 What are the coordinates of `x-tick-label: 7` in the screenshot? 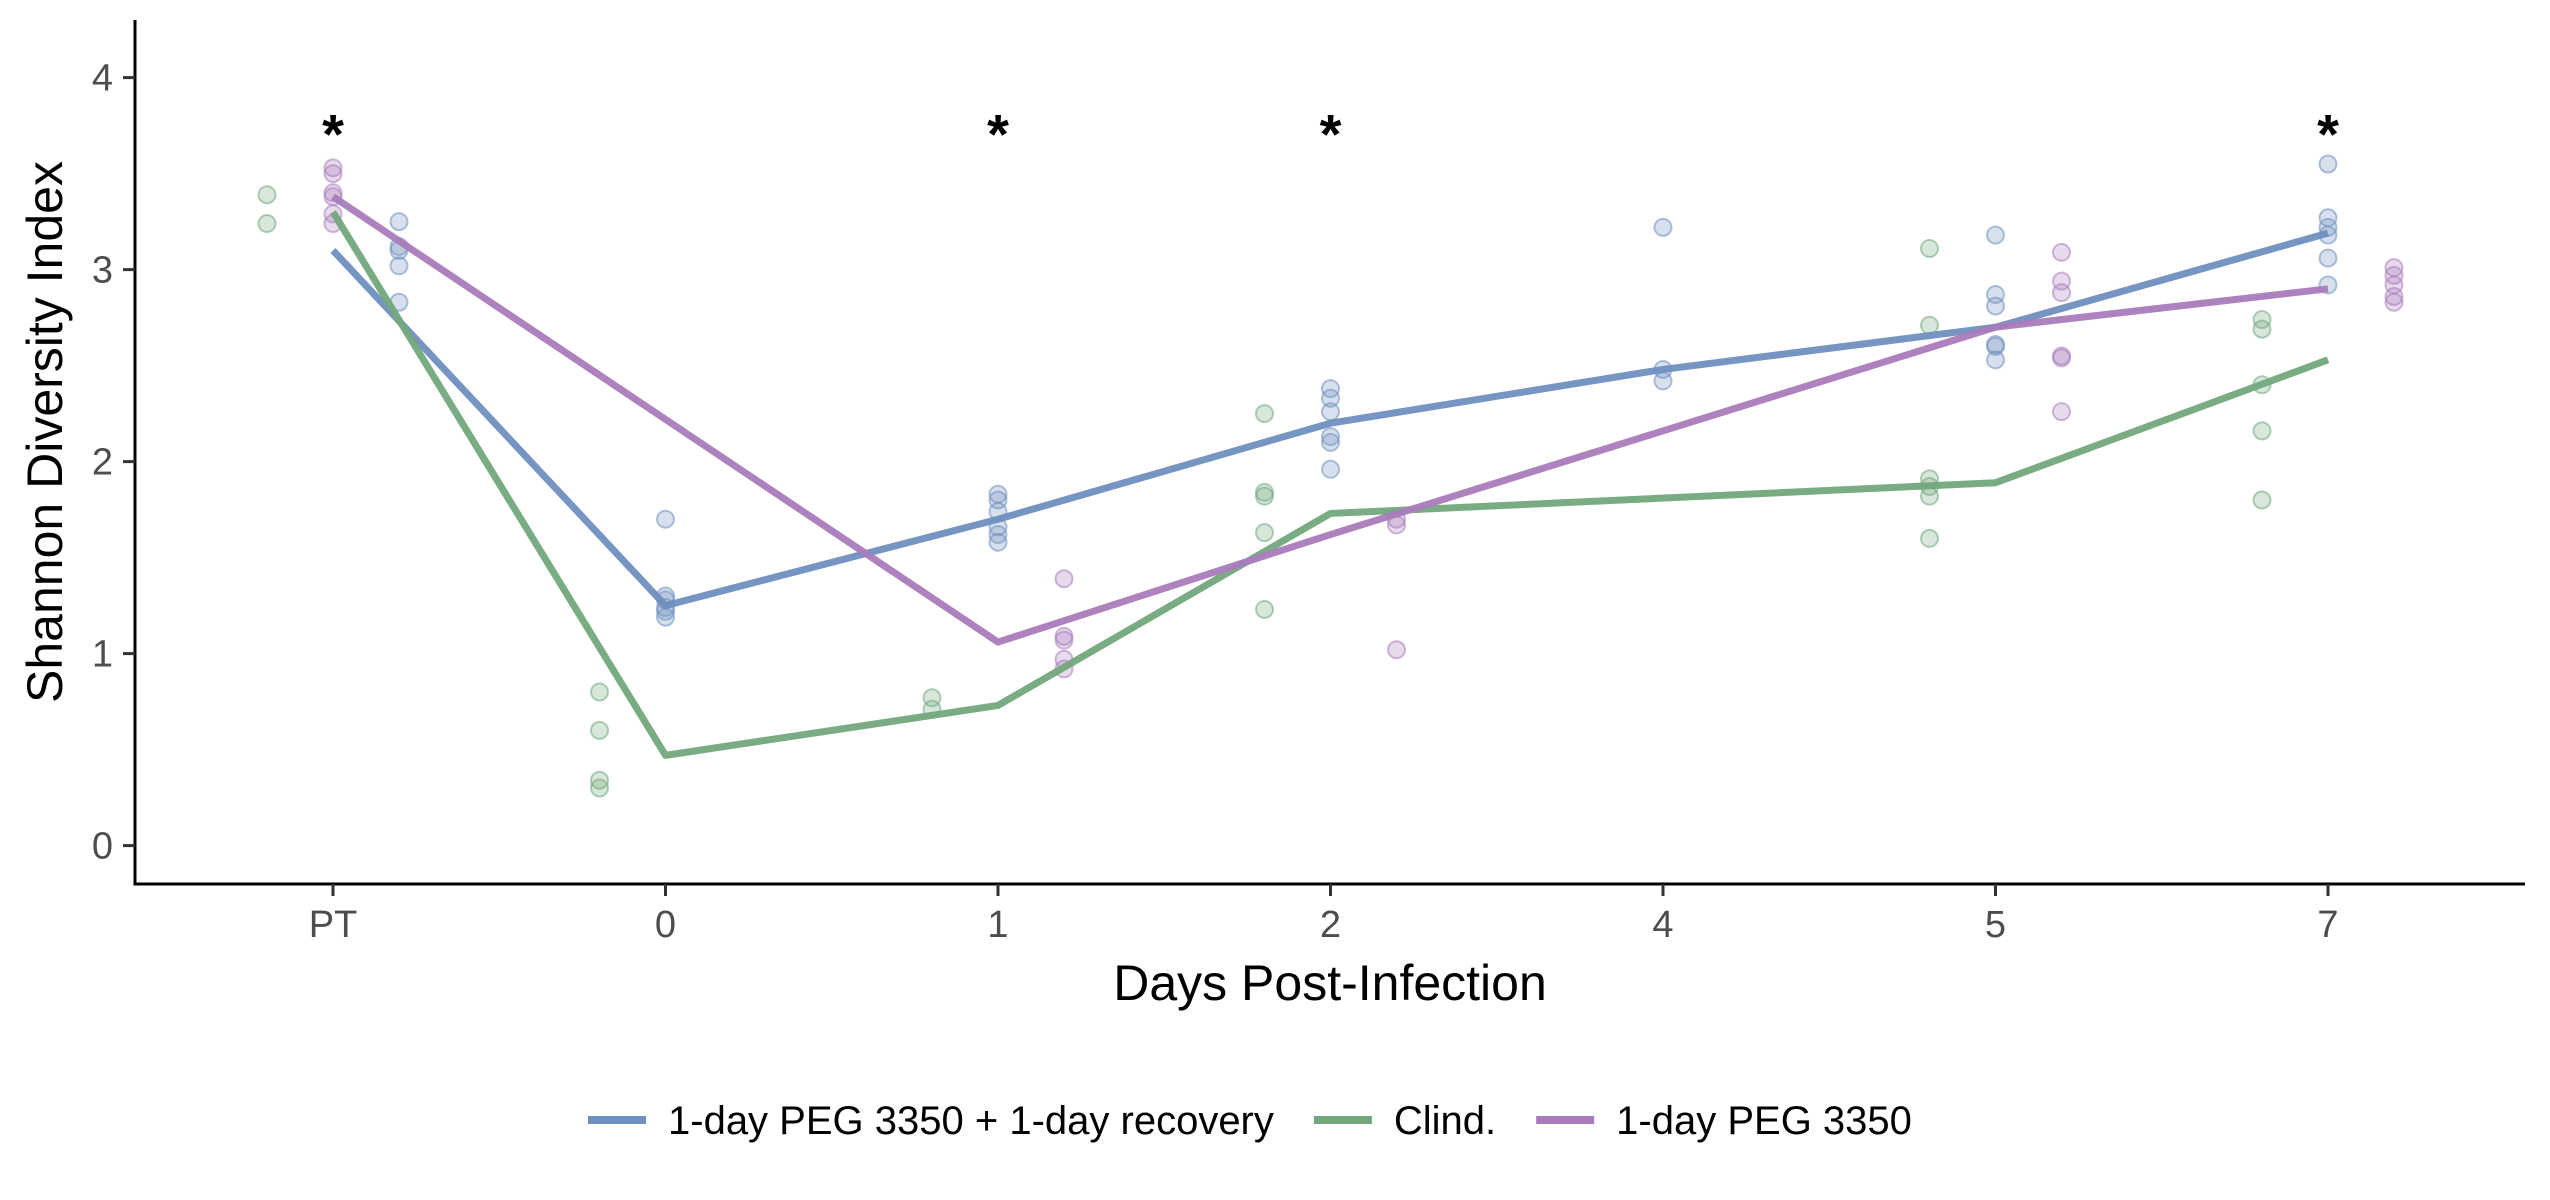 It's located at (2327, 925).